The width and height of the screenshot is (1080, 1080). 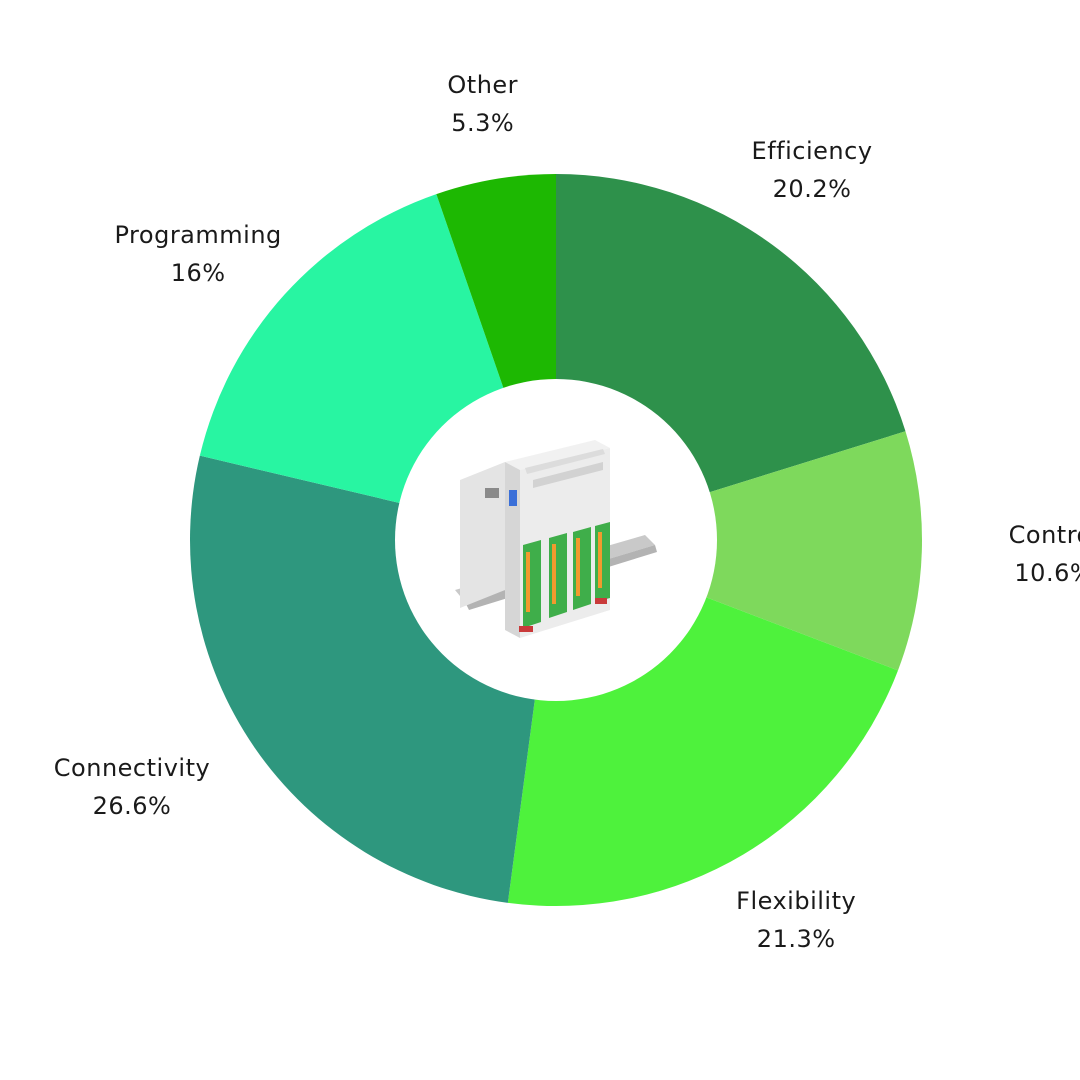 What do you see at coordinates (1044, 534) in the screenshot?
I see `slice-name: Control` at bounding box center [1044, 534].